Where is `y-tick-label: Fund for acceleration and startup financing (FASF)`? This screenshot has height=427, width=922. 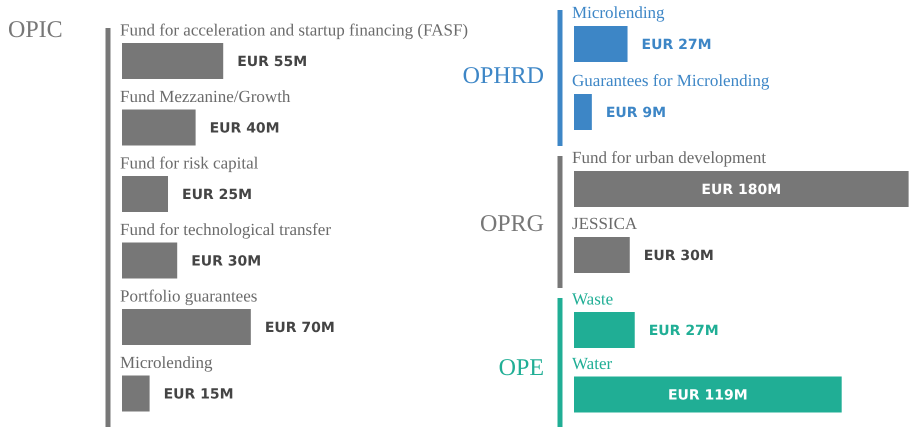
y-tick-label: Fund for acceleration and startup financing (FASF) is located at coordinates (294, 30).